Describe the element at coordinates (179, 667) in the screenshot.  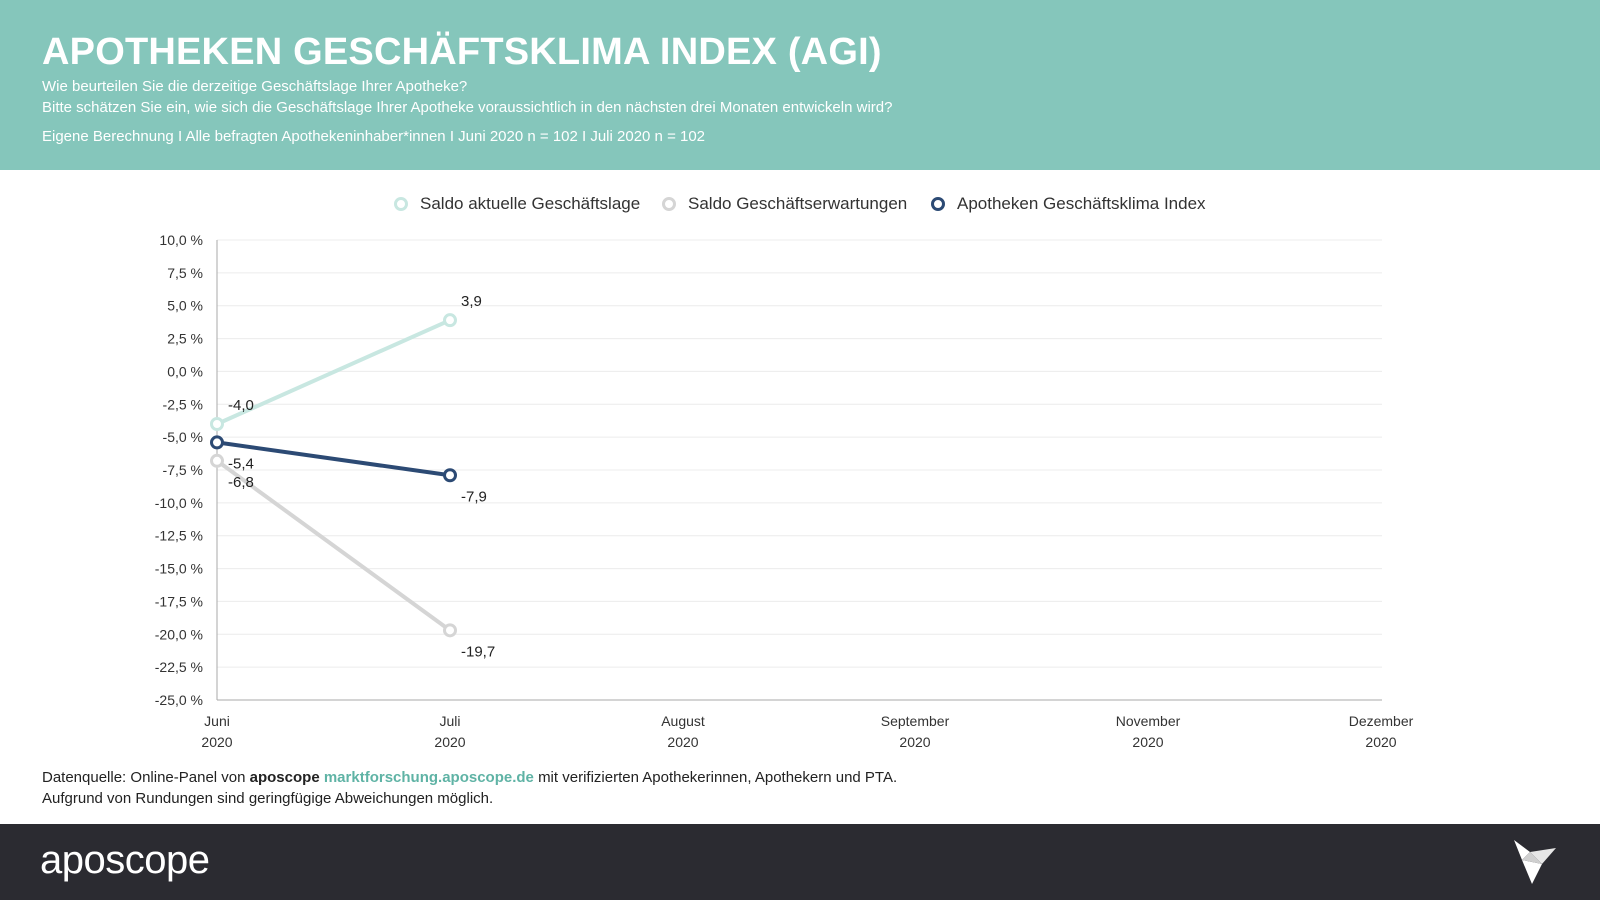
I see `y-tick-label: -22,5 %` at that location.